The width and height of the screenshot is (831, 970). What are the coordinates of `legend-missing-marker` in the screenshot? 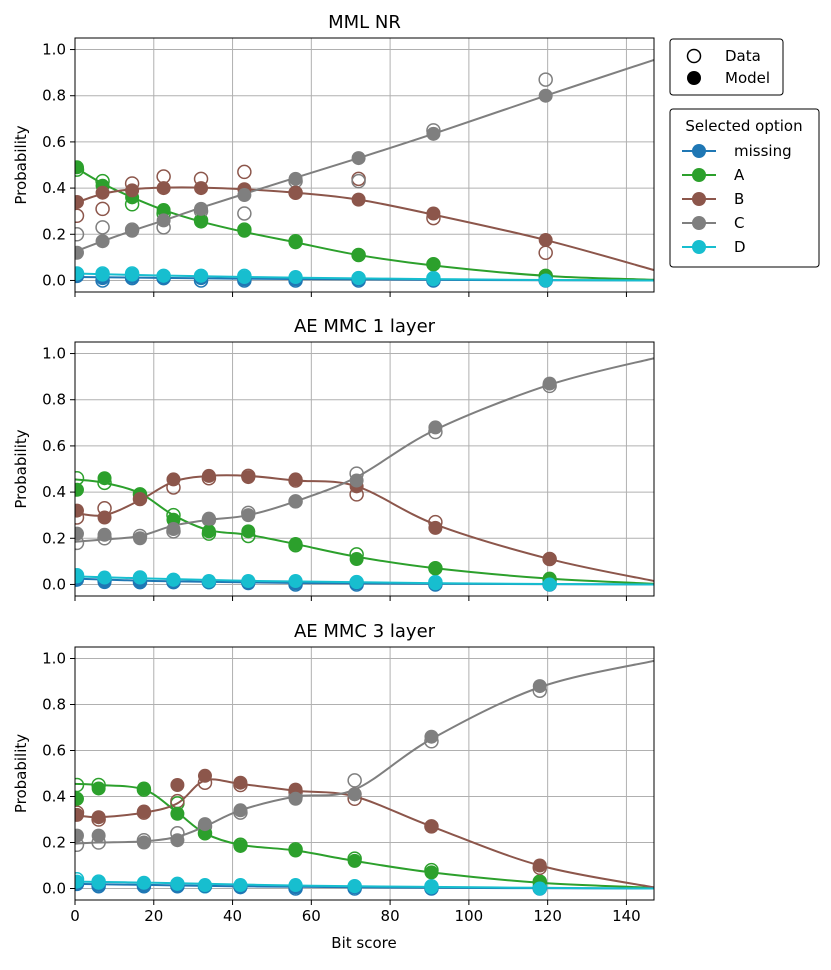 It's located at (699, 151).